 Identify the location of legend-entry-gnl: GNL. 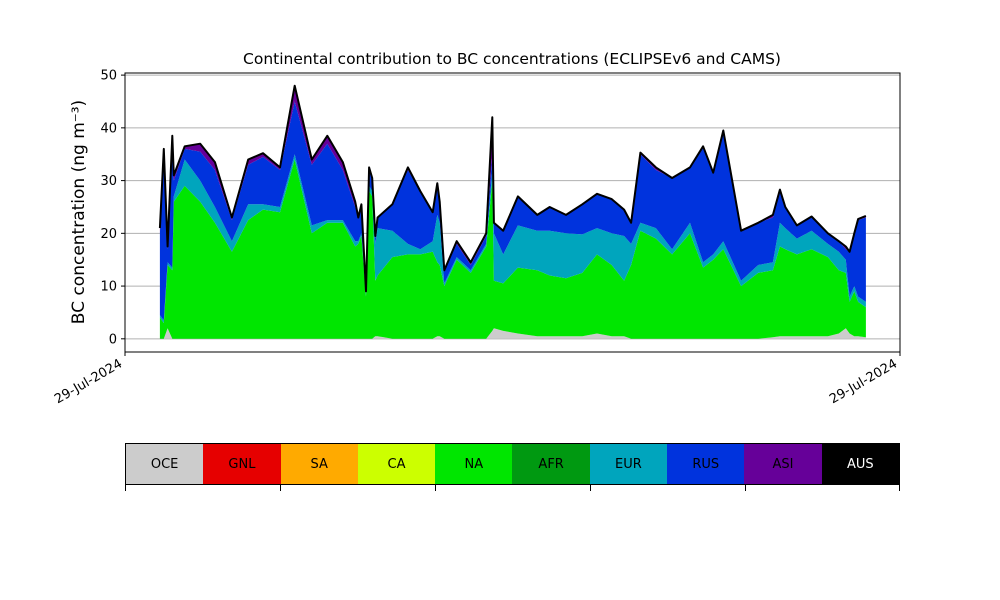
(242, 464).